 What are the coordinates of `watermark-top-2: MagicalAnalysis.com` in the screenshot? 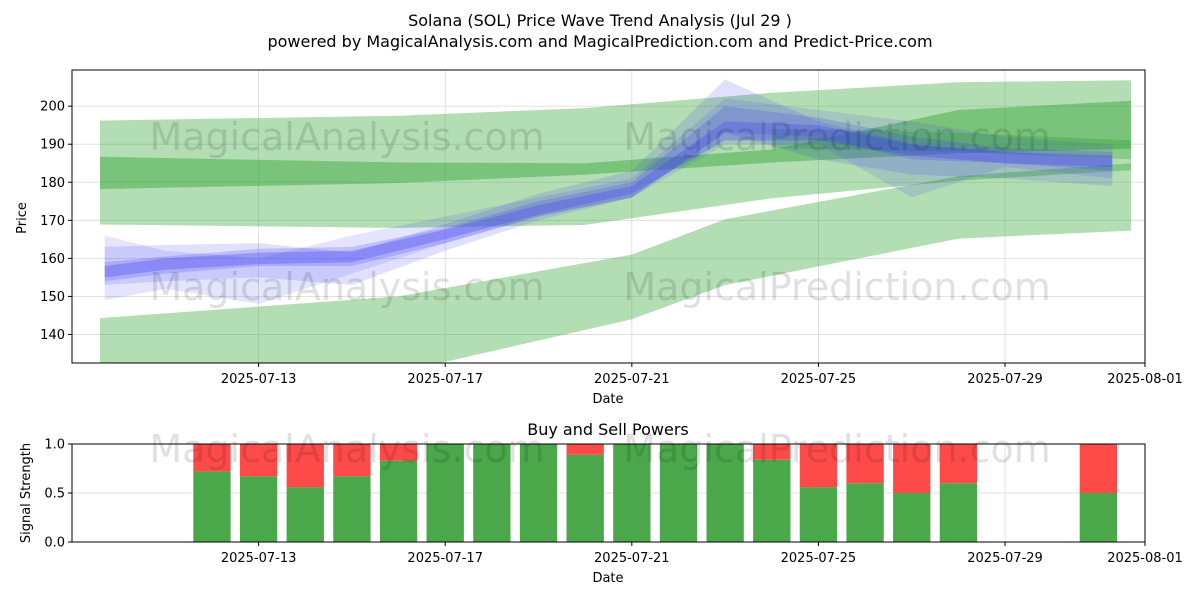 It's located at (346, 287).